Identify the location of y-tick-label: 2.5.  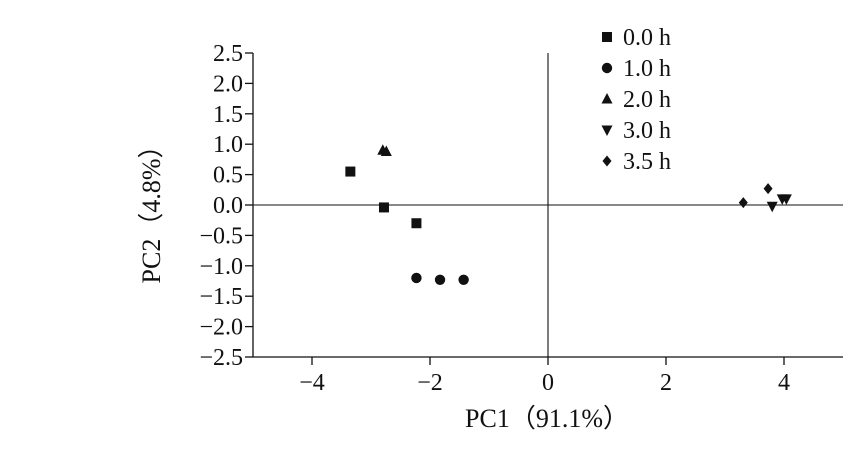
(228, 54).